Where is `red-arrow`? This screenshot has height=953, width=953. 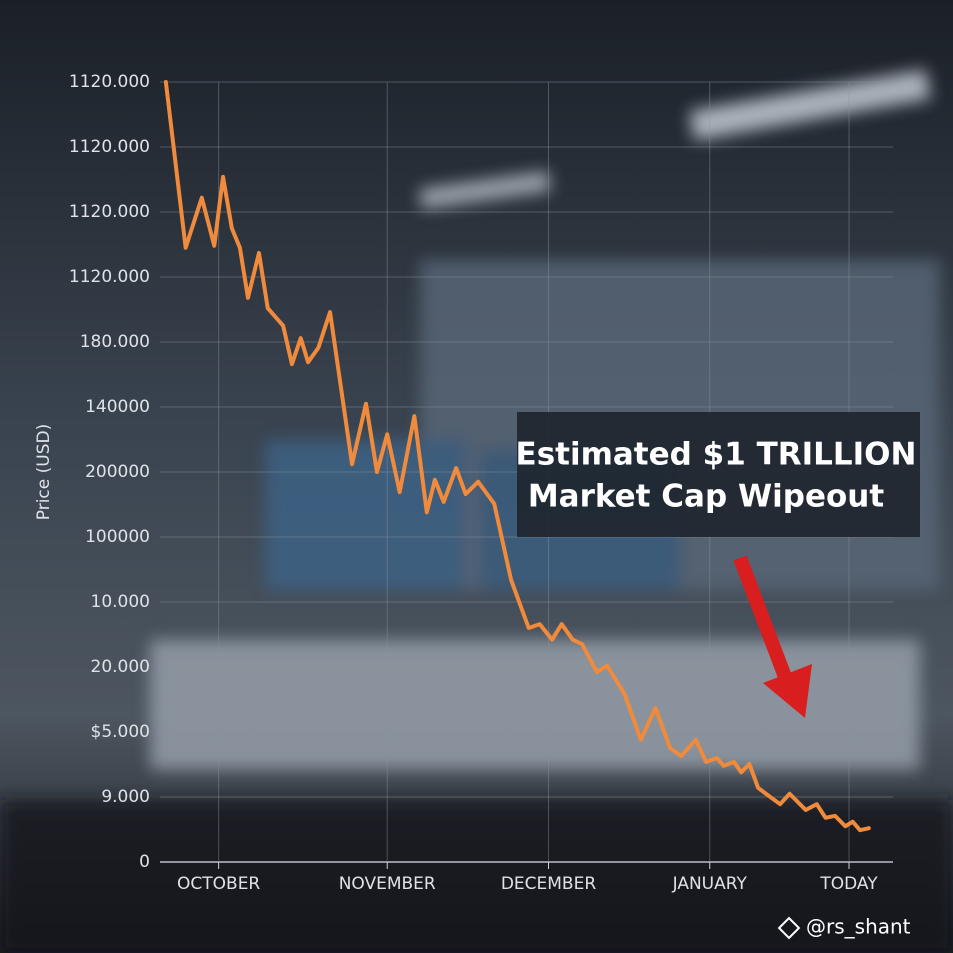 red-arrow is located at coordinates (772, 636).